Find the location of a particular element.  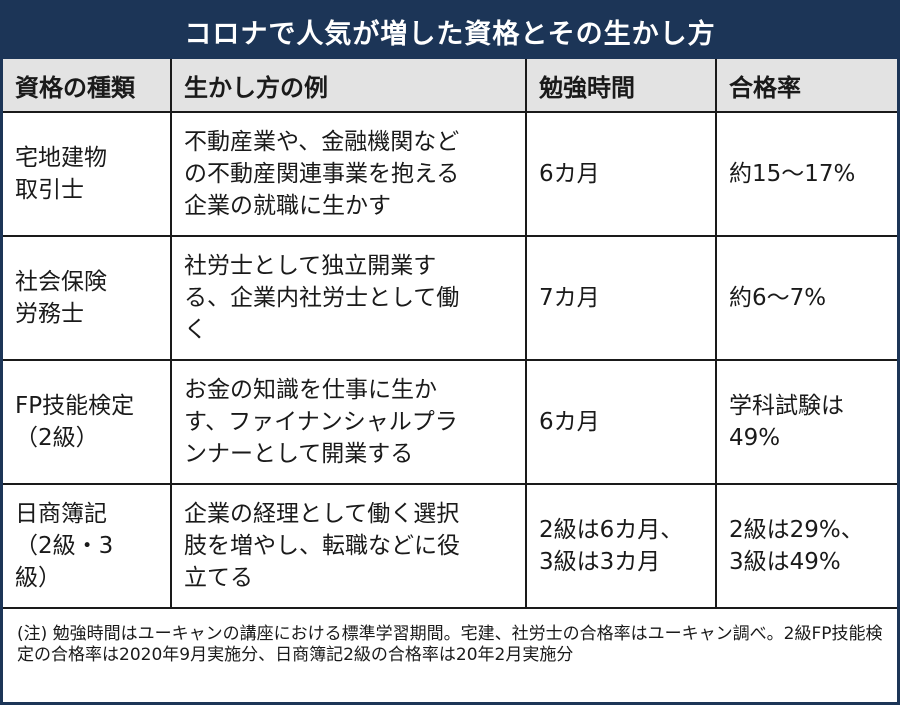

qualification-name: 日商簿記 （2級・3 級） is located at coordinates (87, 546).